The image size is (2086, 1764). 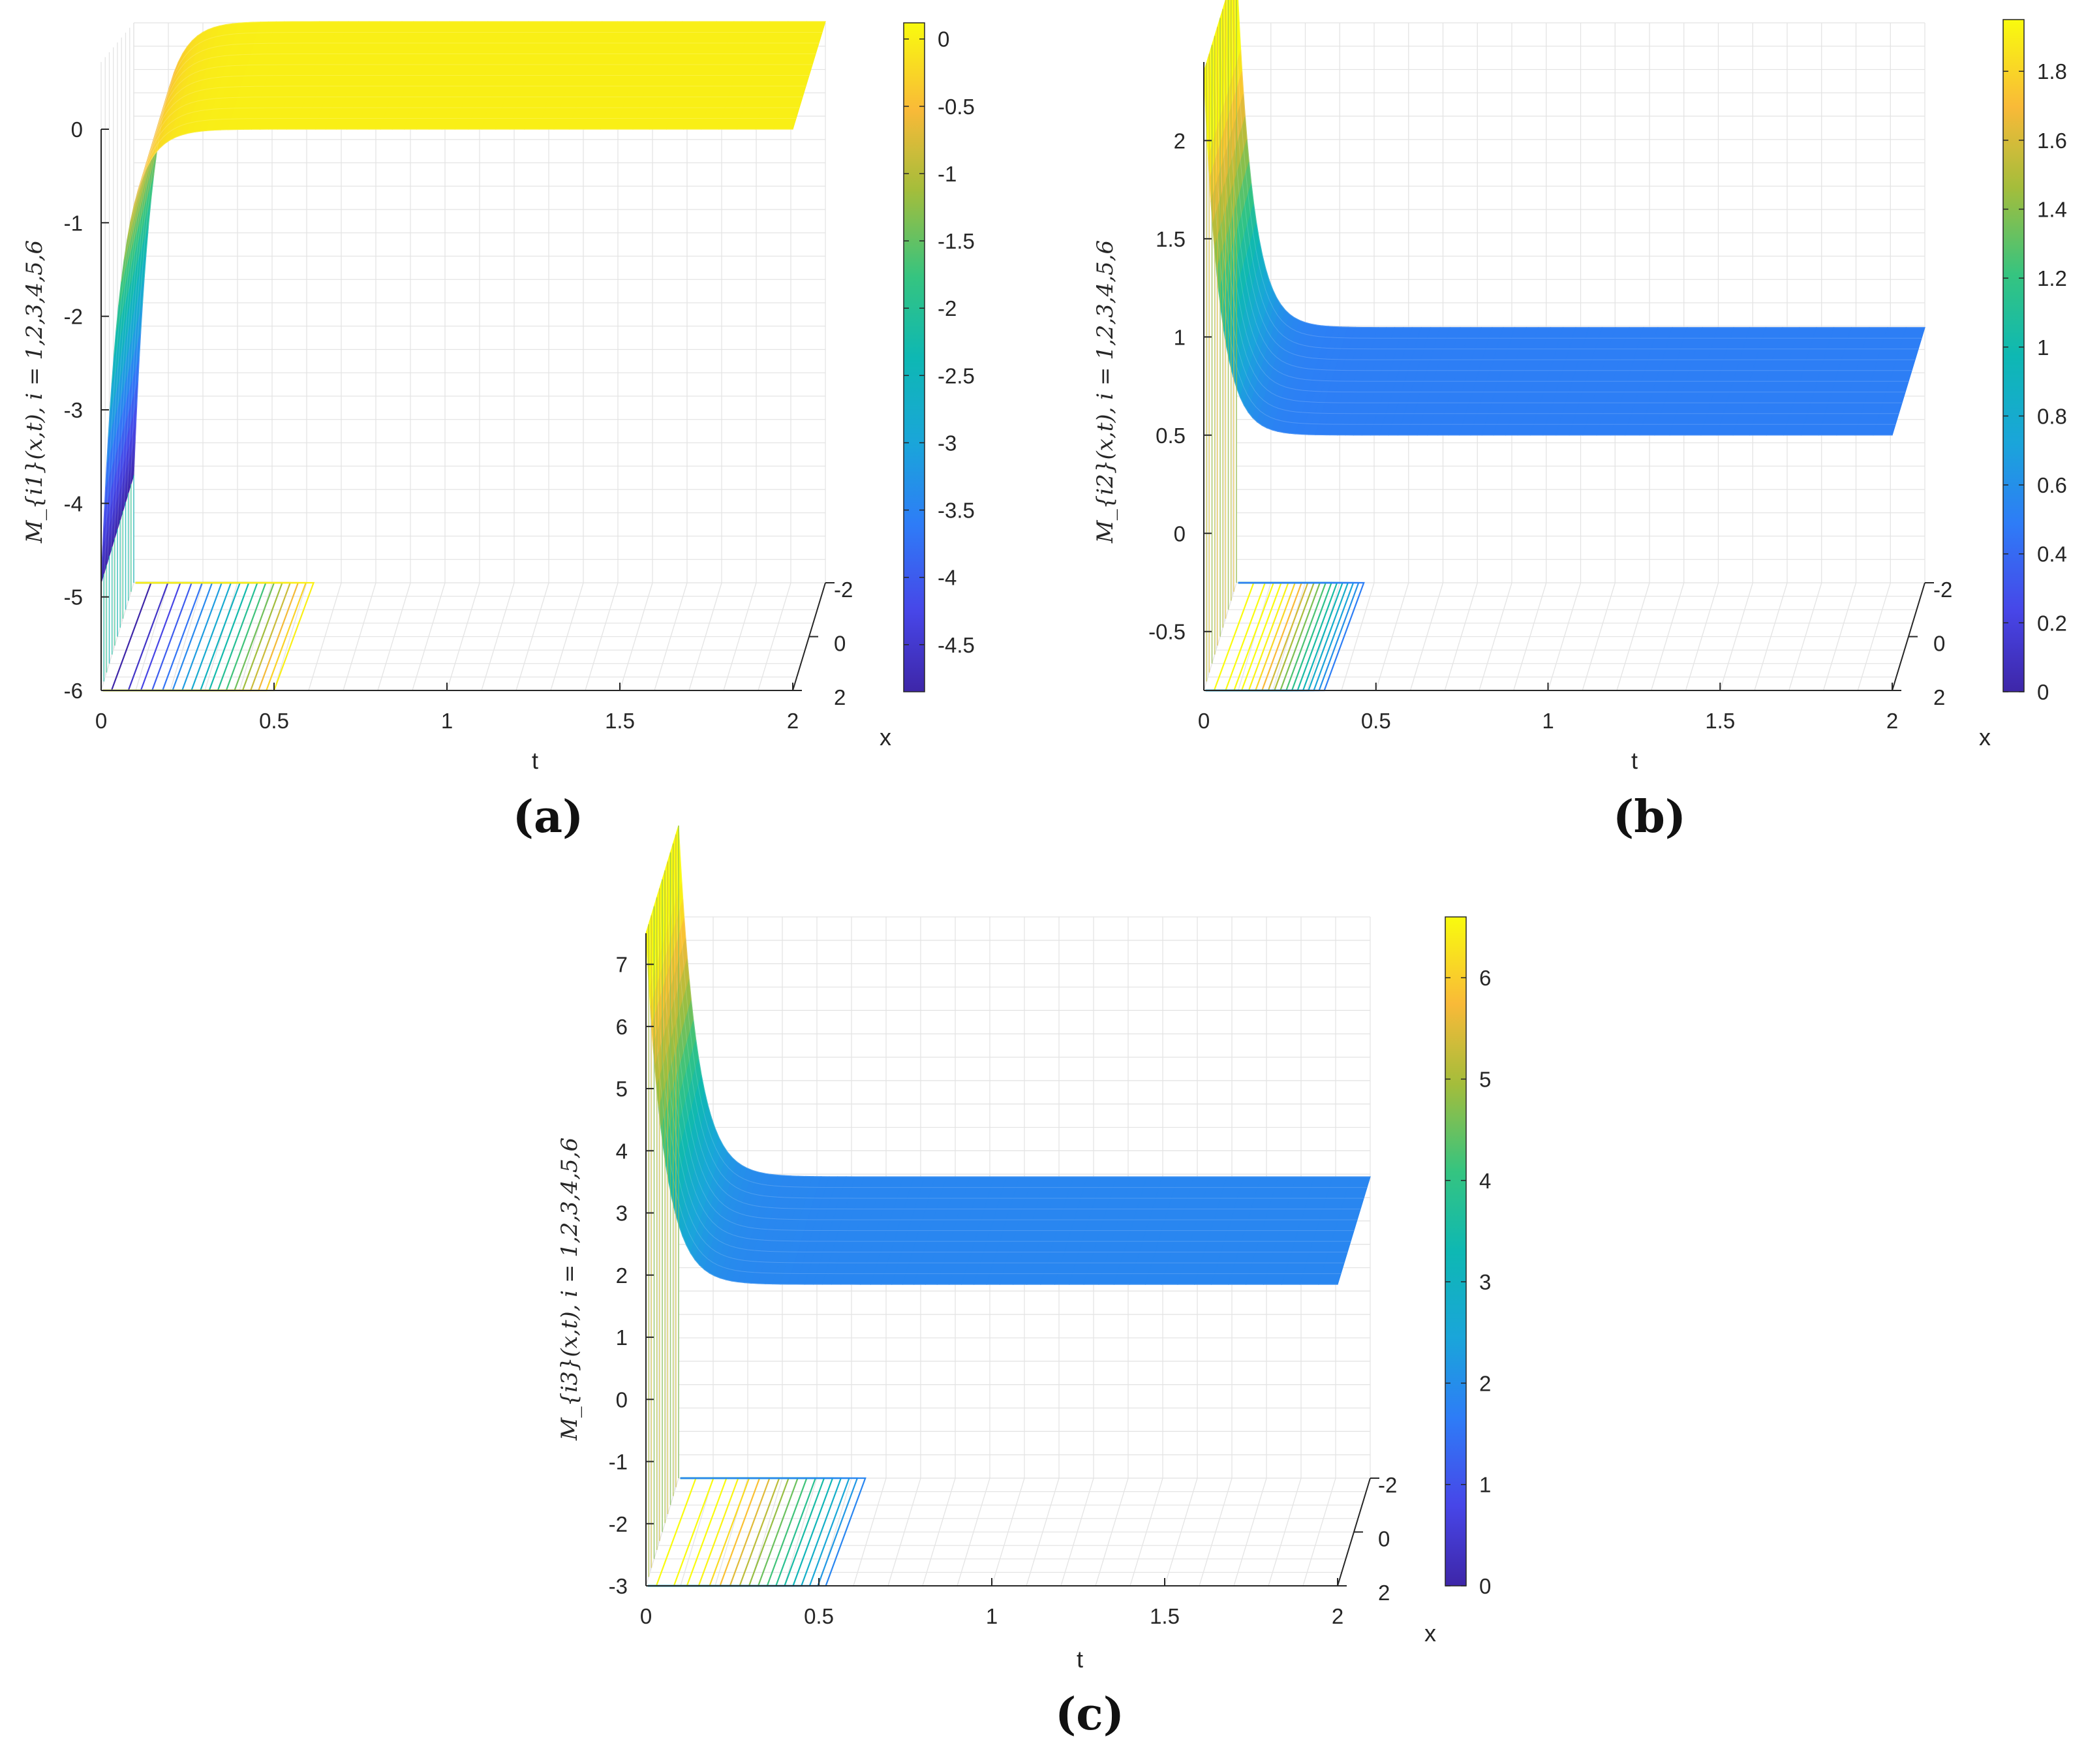 What do you see at coordinates (622, 1151) in the screenshot?
I see `z-tick-label: 4` at bounding box center [622, 1151].